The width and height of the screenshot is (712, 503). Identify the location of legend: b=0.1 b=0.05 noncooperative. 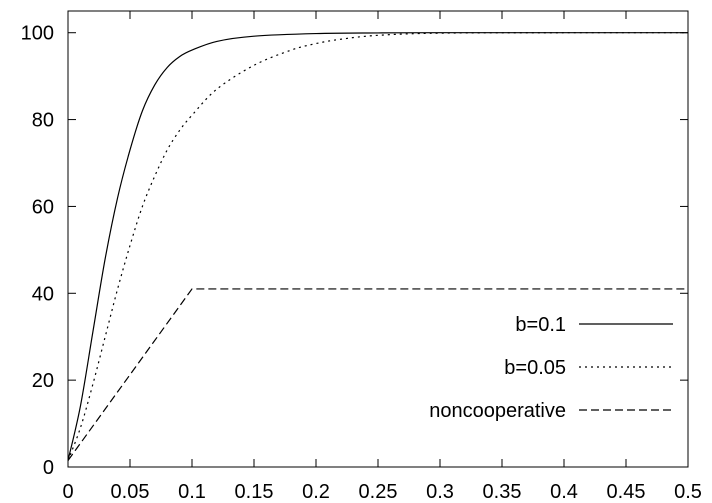
(551, 368).